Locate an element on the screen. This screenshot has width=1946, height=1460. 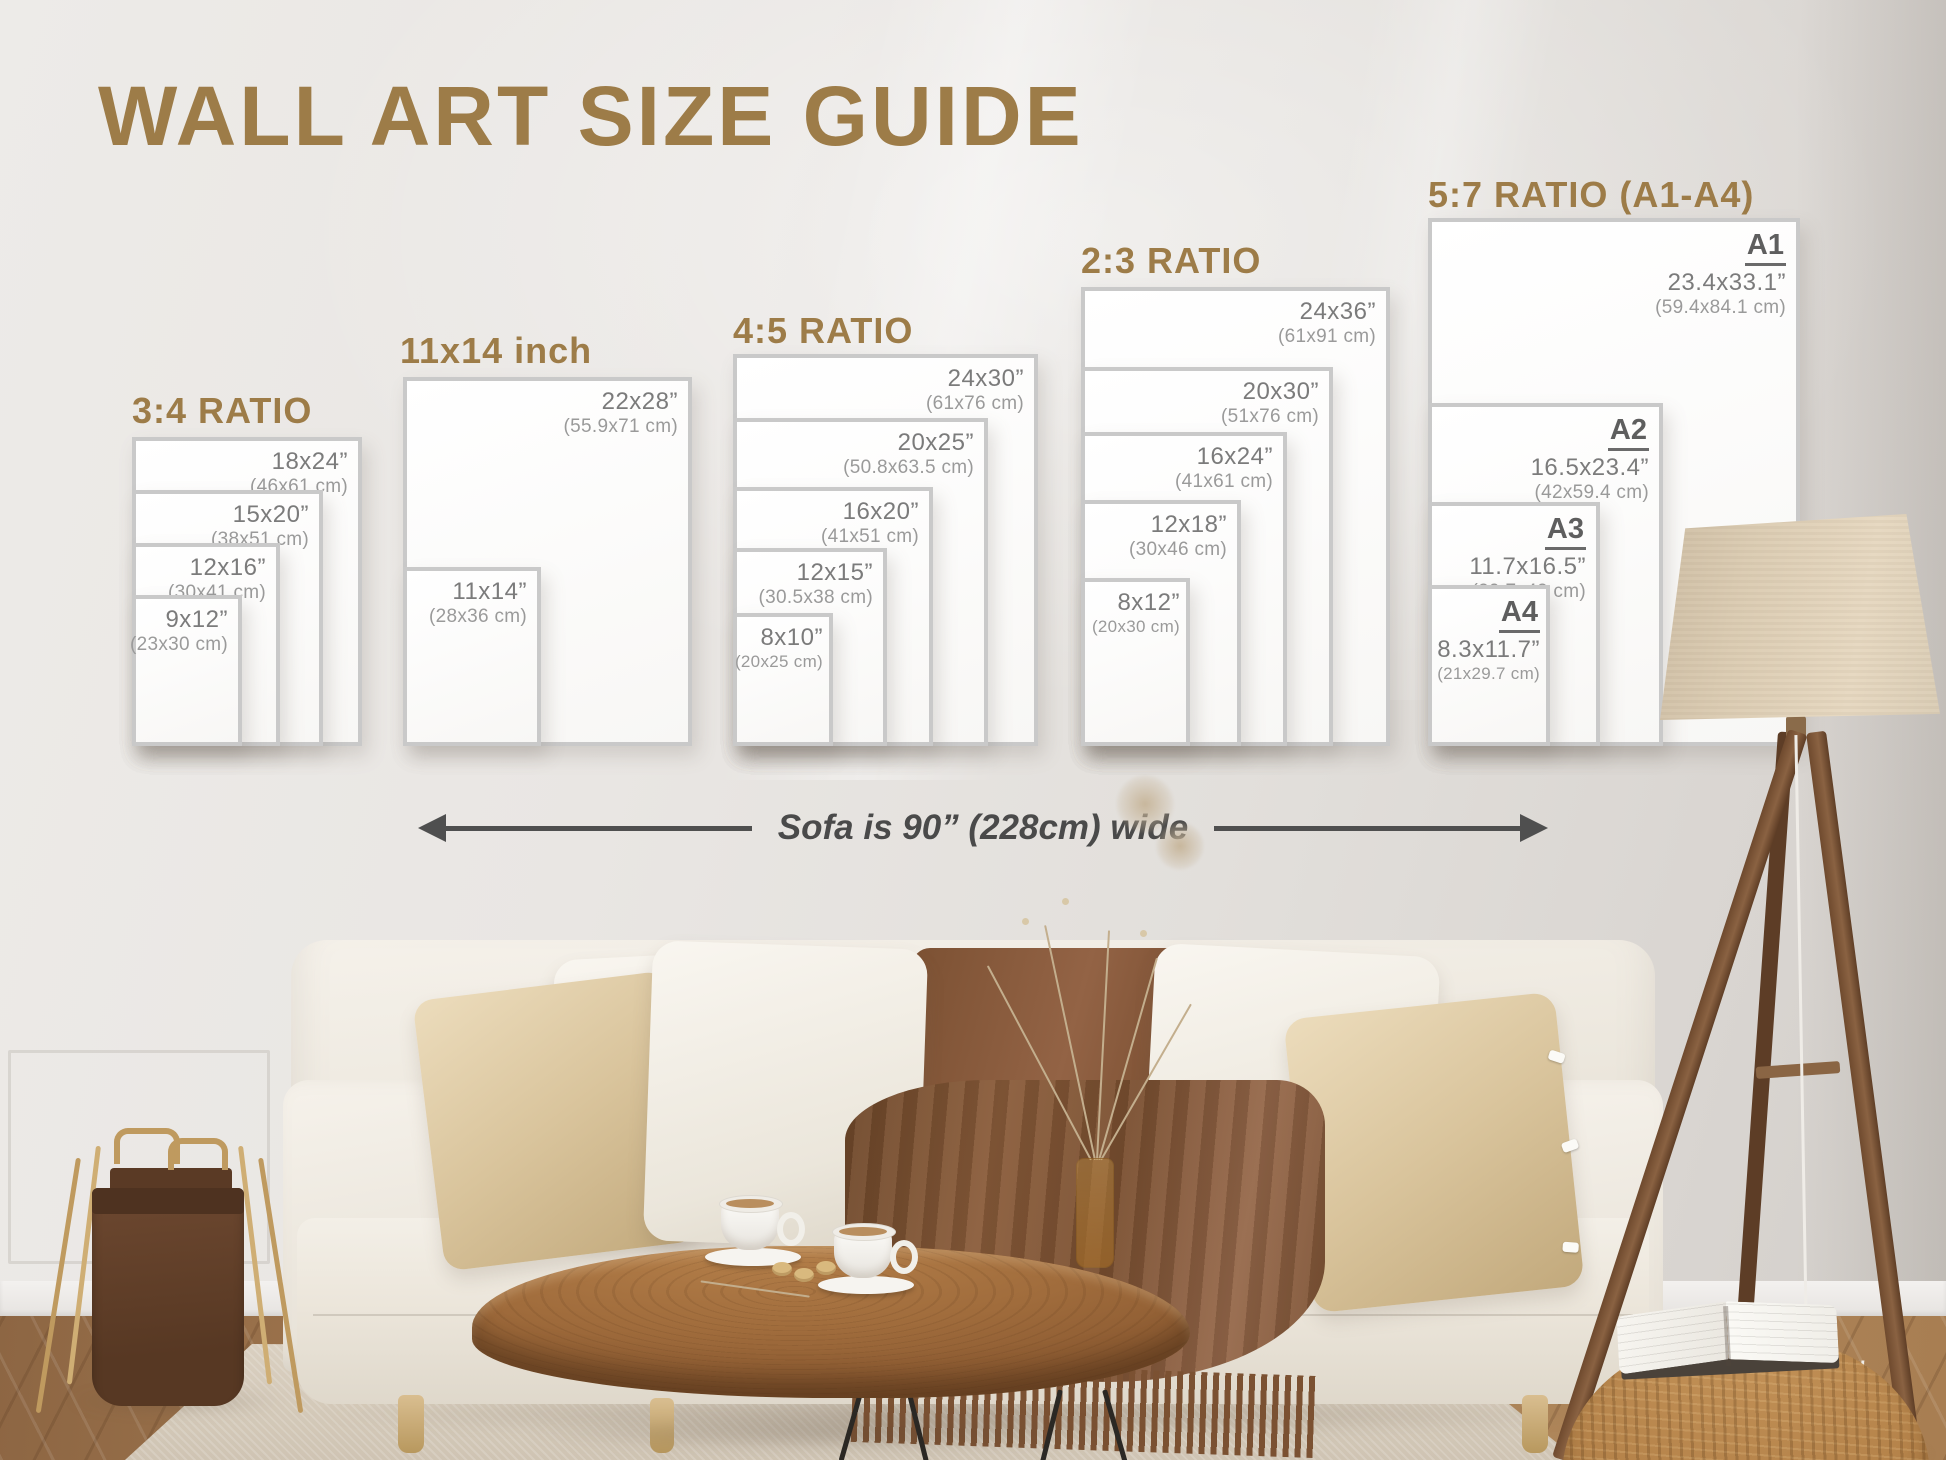
frame-label: A2 16.5x23.4” (42x59.4 cm) is located at coordinates (1589, 458).